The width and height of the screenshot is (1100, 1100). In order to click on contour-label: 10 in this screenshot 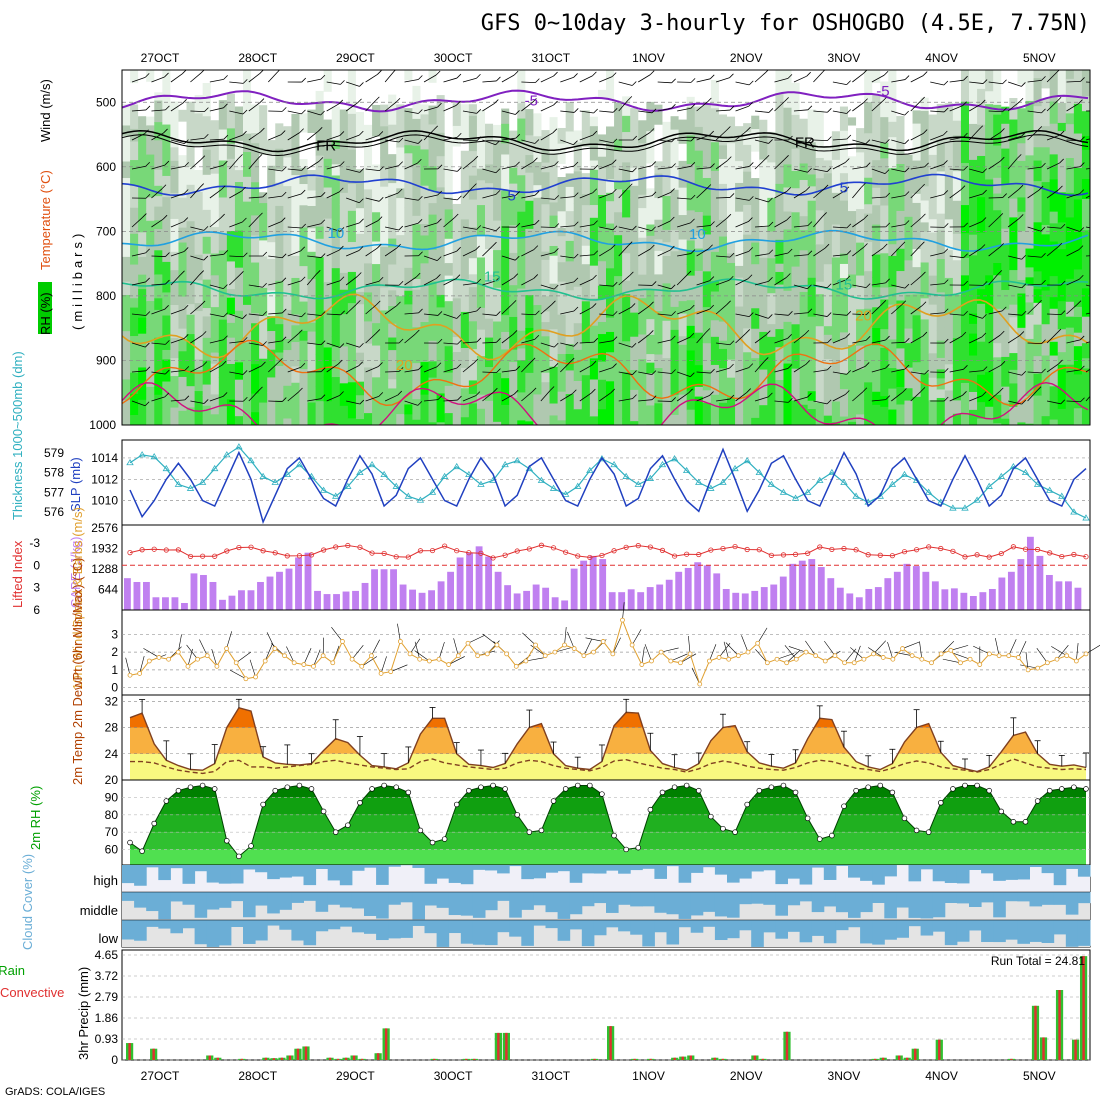, I will do `click(697, 234)`.